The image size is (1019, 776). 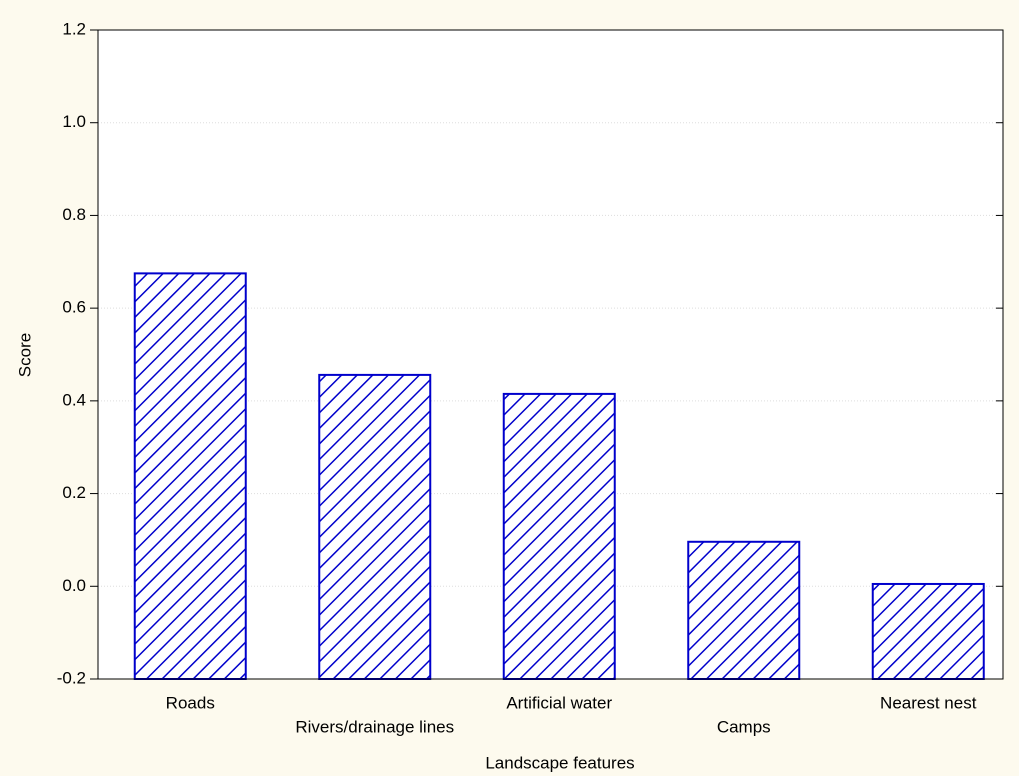 What do you see at coordinates (744, 726) in the screenshot?
I see `x-tick-label: Camps` at bounding box center [744, 726].